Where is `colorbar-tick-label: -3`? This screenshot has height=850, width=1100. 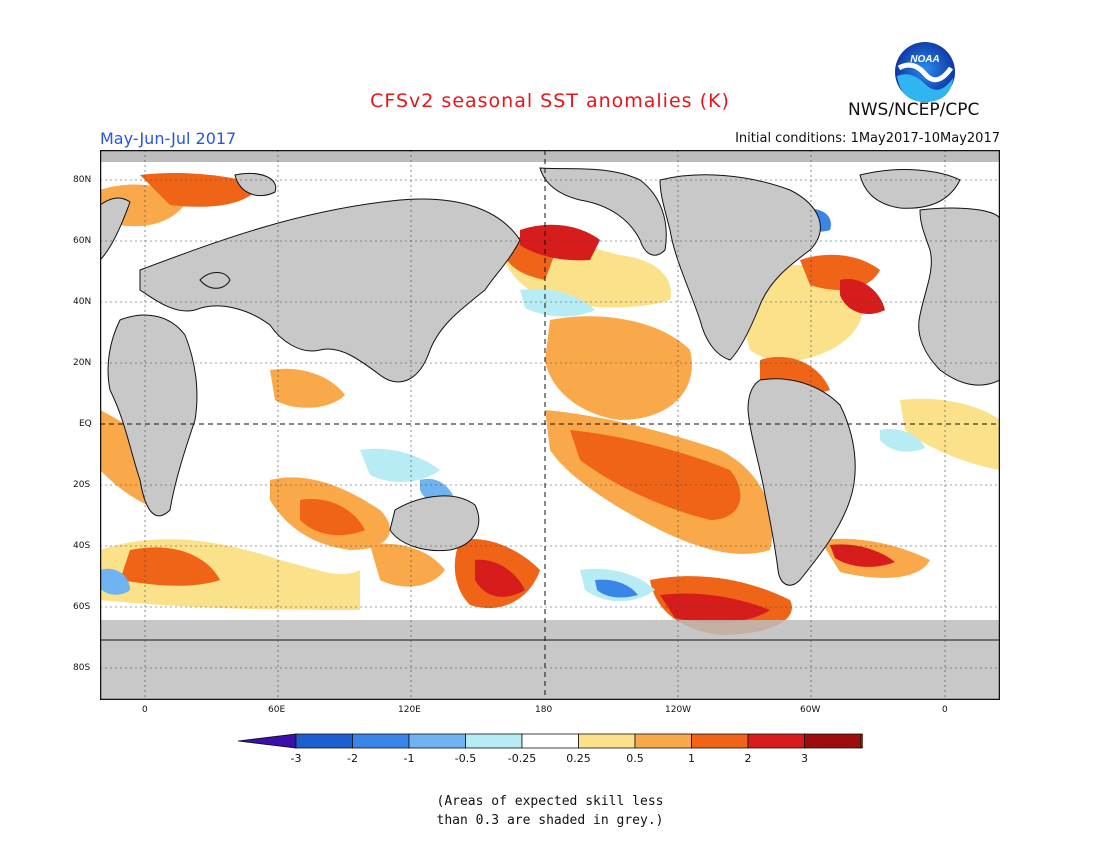 colorbar-tick-label: -3 is located at coordinates (296, 758).